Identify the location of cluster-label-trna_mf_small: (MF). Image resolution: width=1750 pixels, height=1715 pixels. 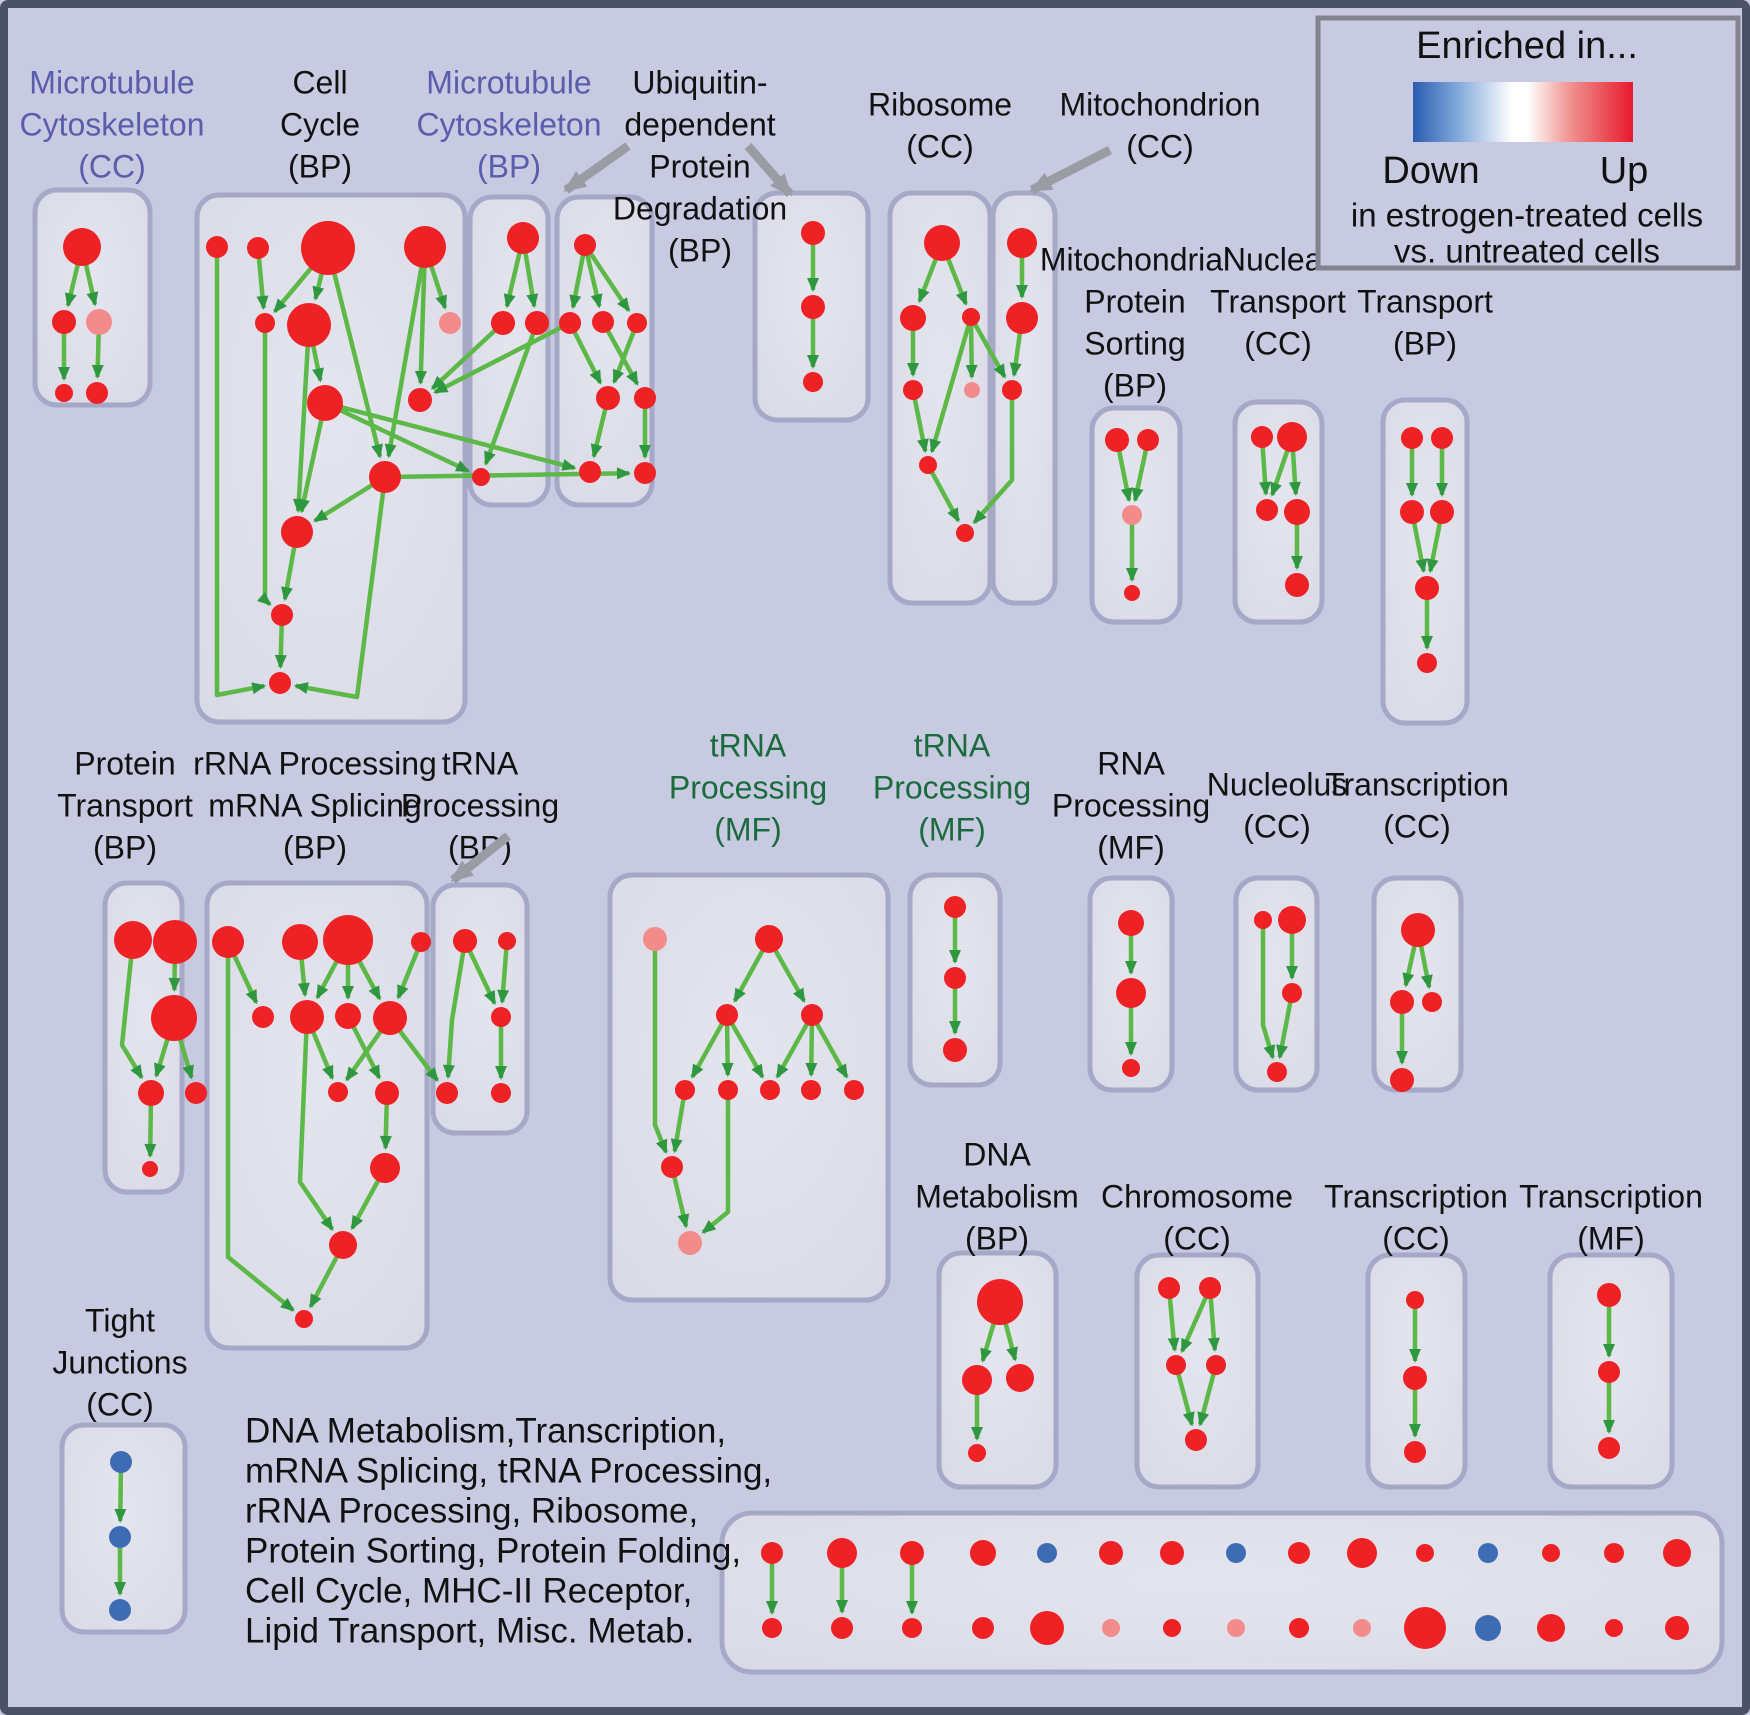
(952, 829).